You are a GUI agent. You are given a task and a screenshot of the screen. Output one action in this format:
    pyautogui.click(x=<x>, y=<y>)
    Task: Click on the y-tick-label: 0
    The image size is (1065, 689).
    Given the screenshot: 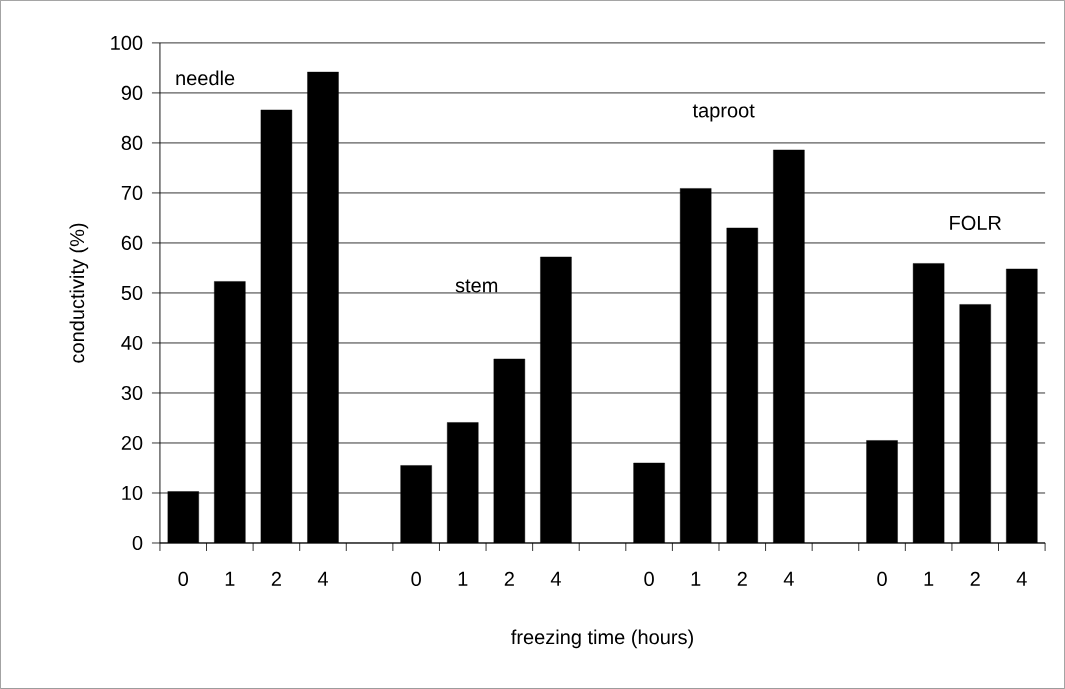 What is the action you would take?
    pyautogui.click(x=137, y=543)
    